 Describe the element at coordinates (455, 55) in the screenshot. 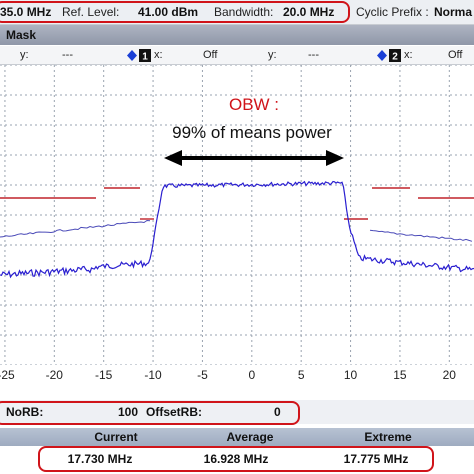

I see `marker2-x-value: Off` at that location.